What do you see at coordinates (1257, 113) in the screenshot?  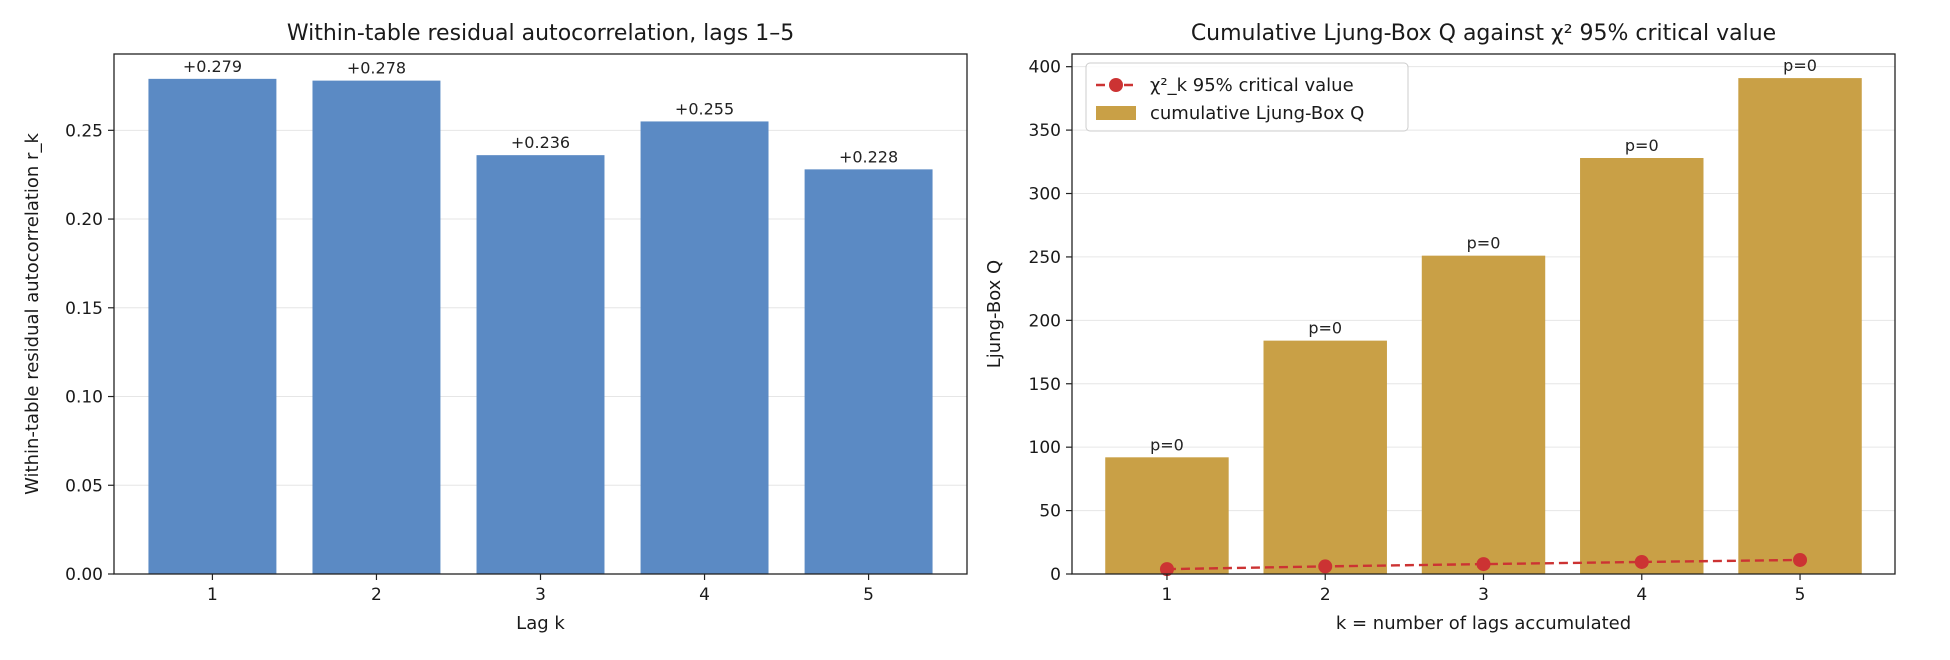 I see `legend-label-ljung-box-q: cumulative Ljung-Box Q` at bounding box center [1257, 113].